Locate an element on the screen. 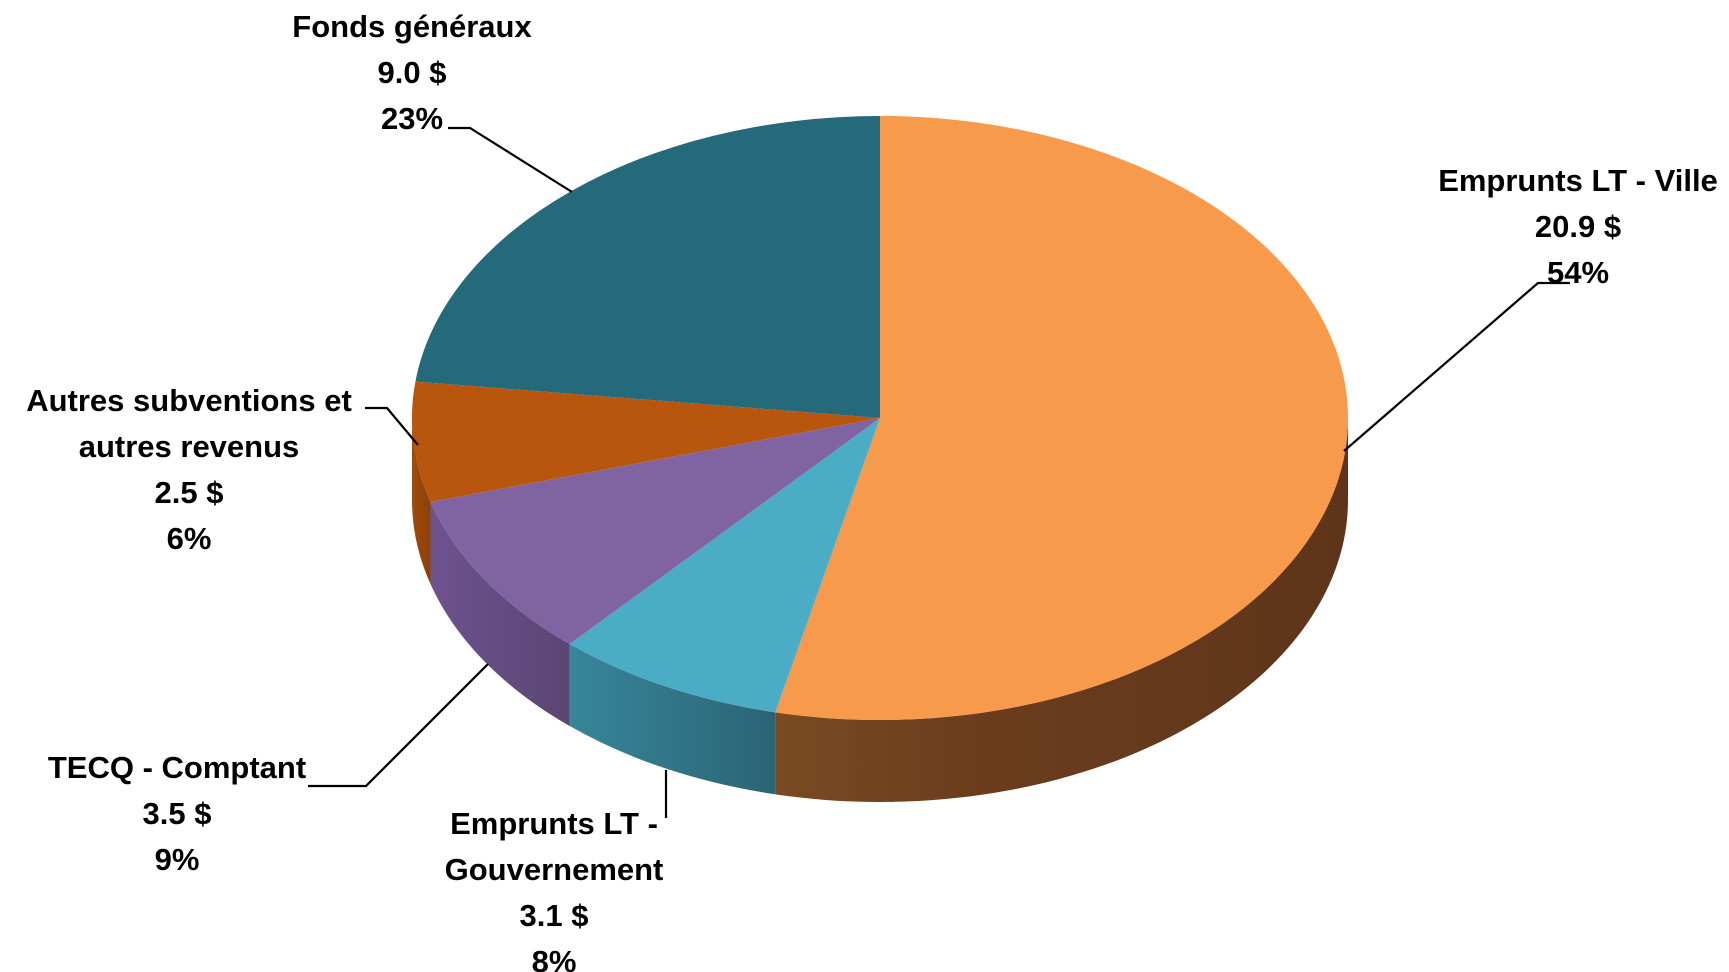 The image size is (1729, 972). slice-name-line-2: TECQ - Comptant is located at coordinates (177, 767).